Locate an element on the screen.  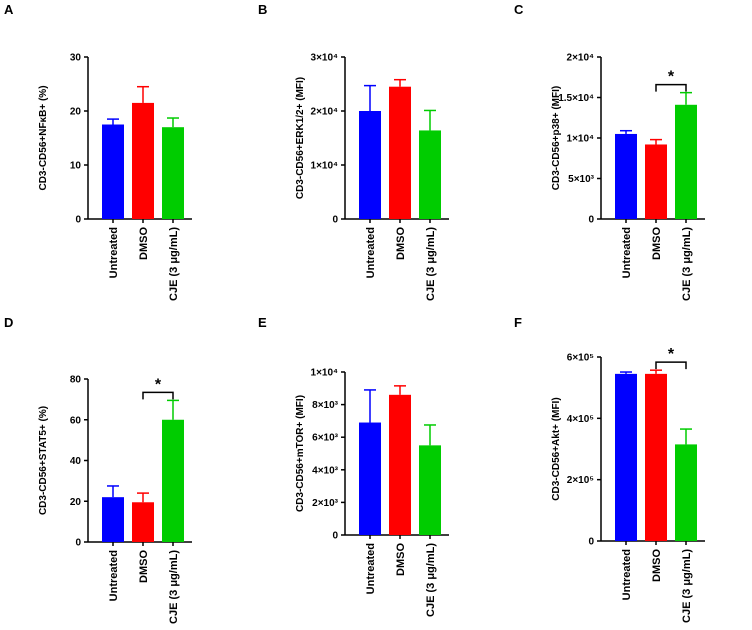
panel-letter: D is located at coordinates (8, 322).